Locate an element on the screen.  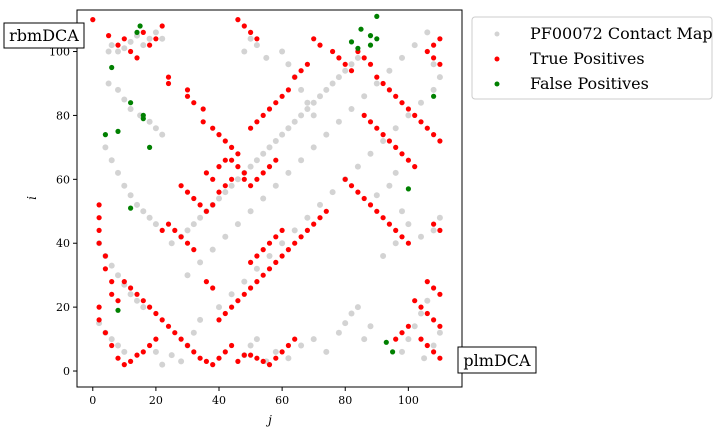
legend-box is located at coordinates (592, 58).